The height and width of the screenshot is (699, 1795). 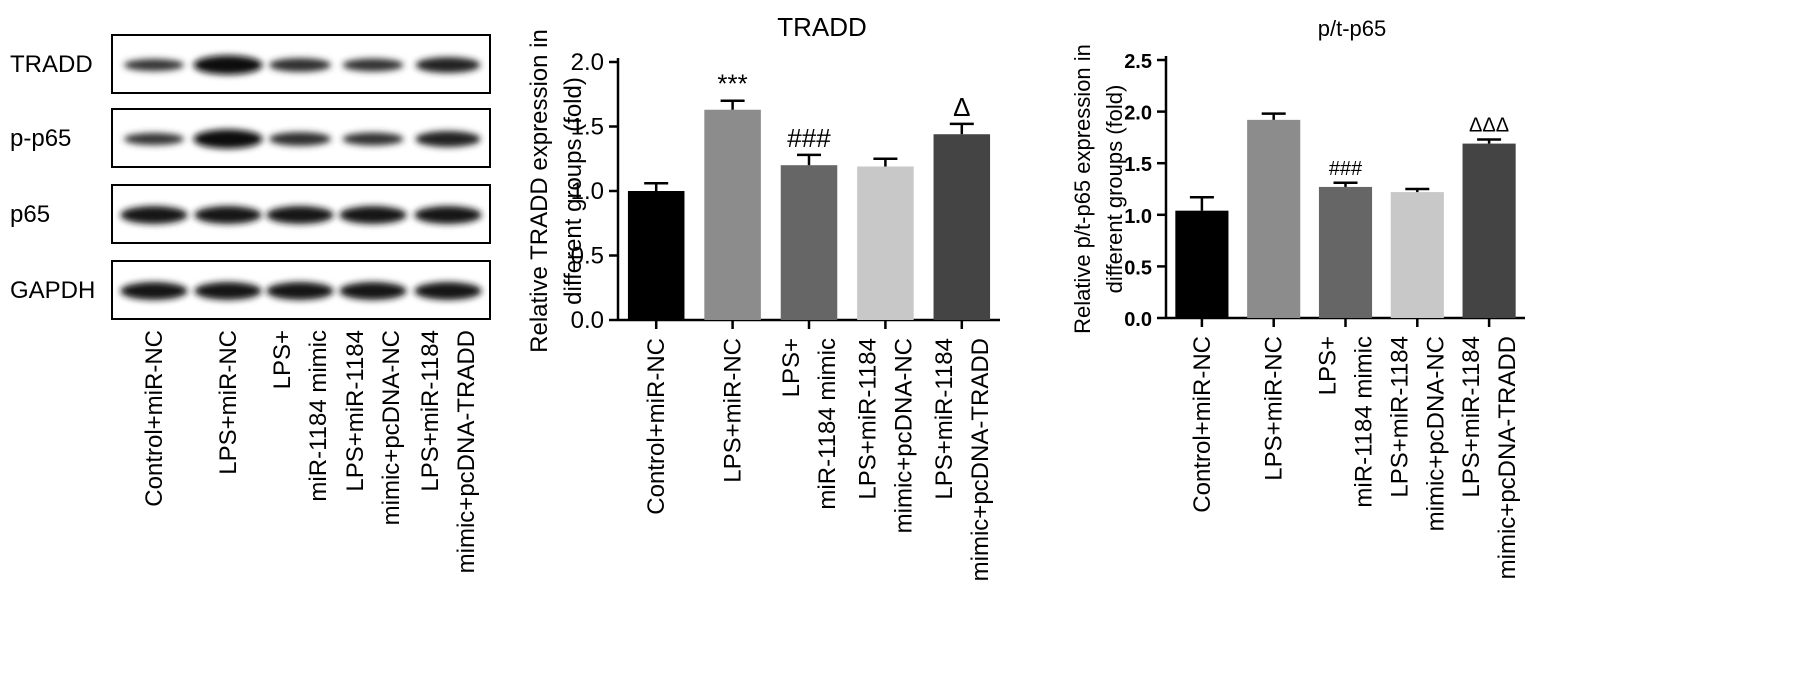 I want to click on y-axis-label: Relative p/t-p65 expression in, so click(x=1082, y=189).